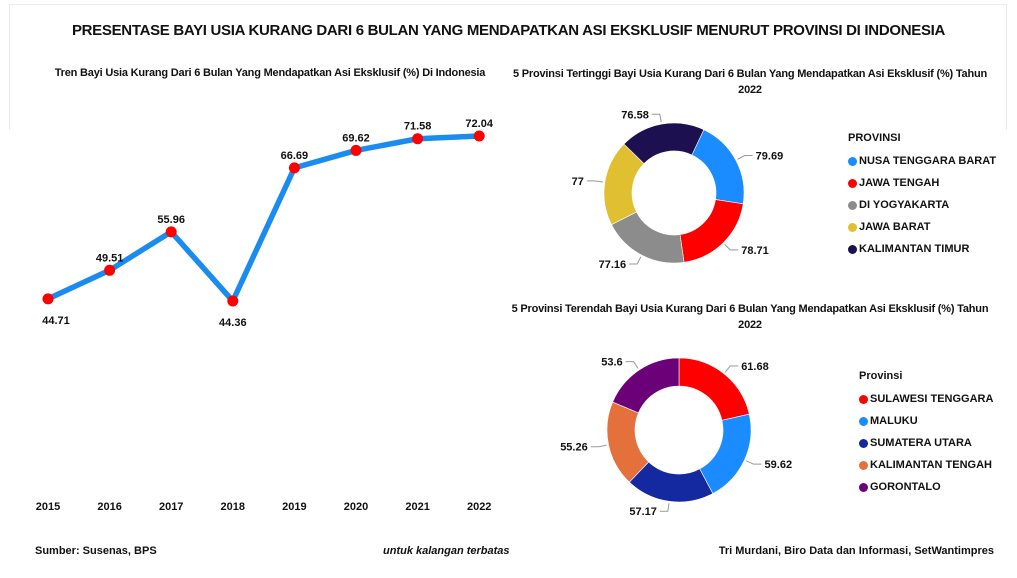  I want to click on legend-item: MALUKU, so click(926, 421).